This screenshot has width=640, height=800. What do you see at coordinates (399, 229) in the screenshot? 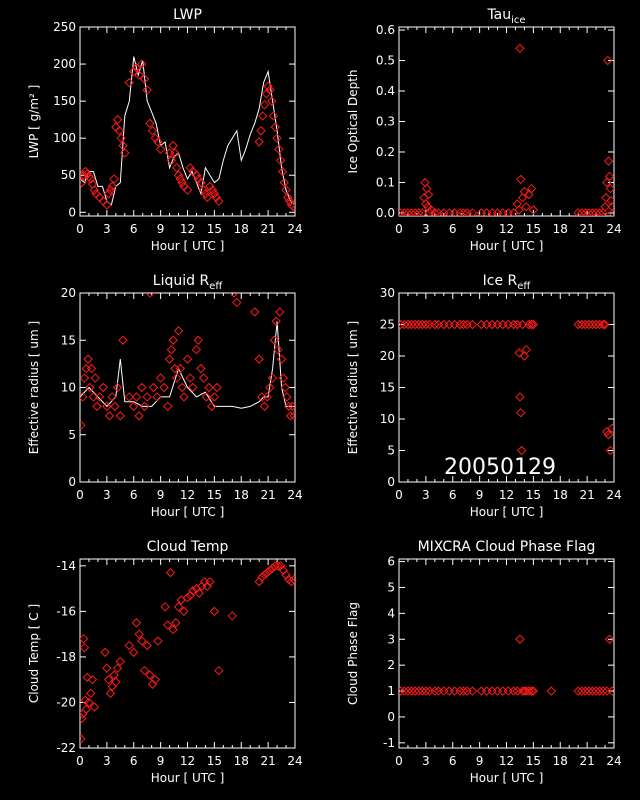
I see `x-tick-label: 0` at bounding box center [399, 229].